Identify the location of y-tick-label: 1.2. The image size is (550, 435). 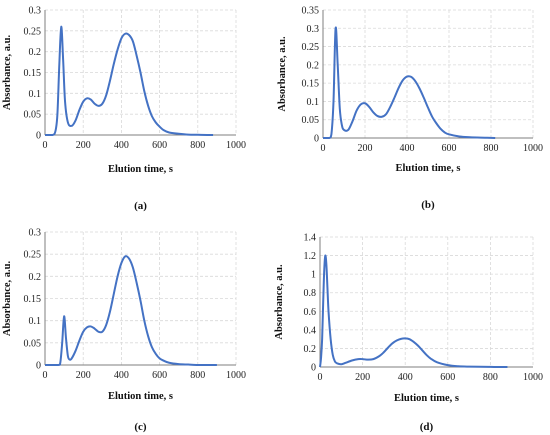
(310, 256).